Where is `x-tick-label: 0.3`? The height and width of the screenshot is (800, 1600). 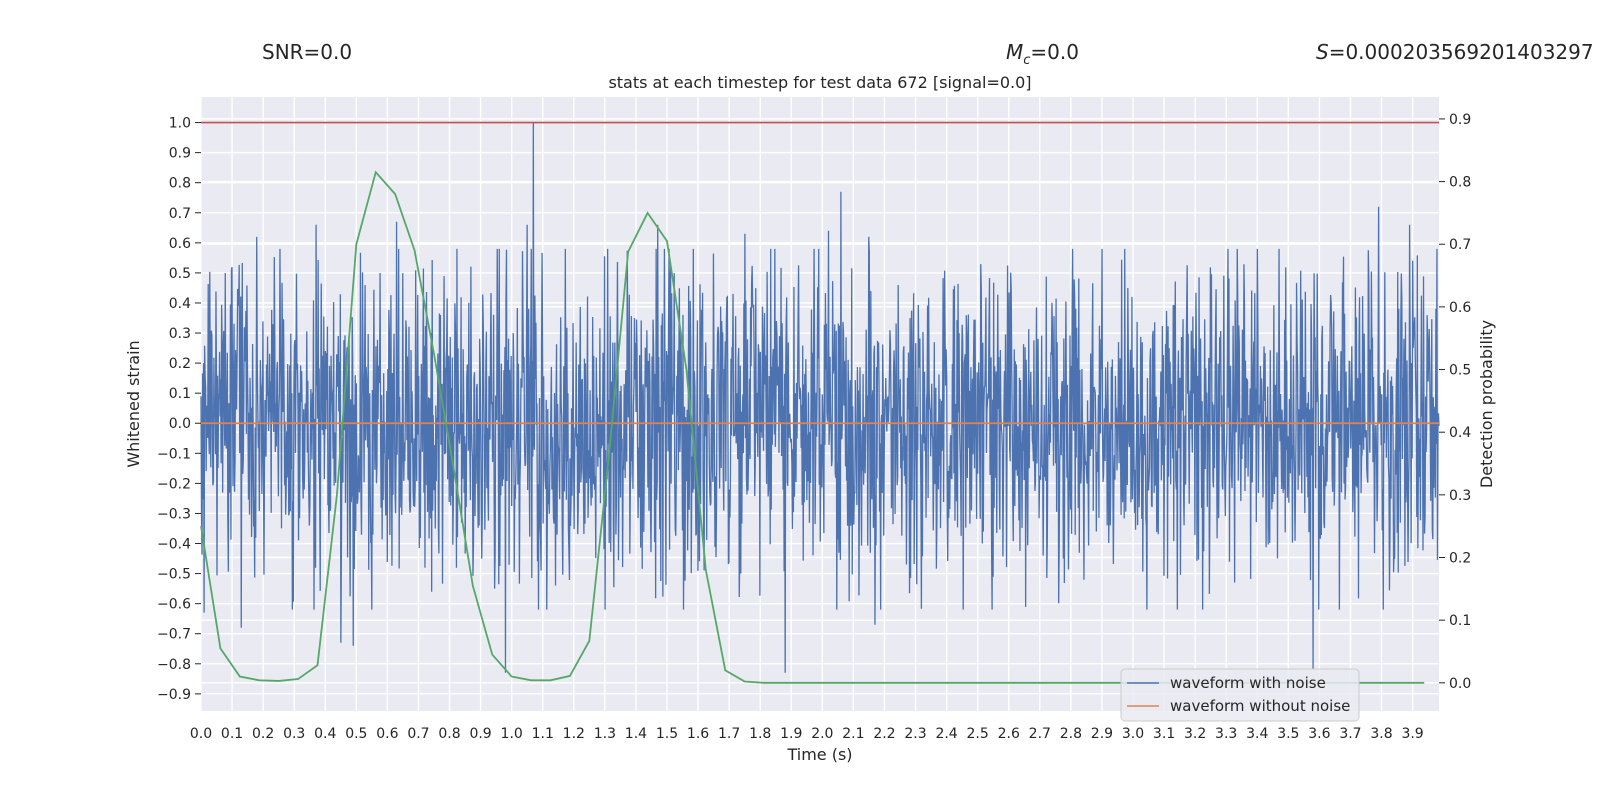 x-tick-label: 0.3 is located at coordinates (294, 734).